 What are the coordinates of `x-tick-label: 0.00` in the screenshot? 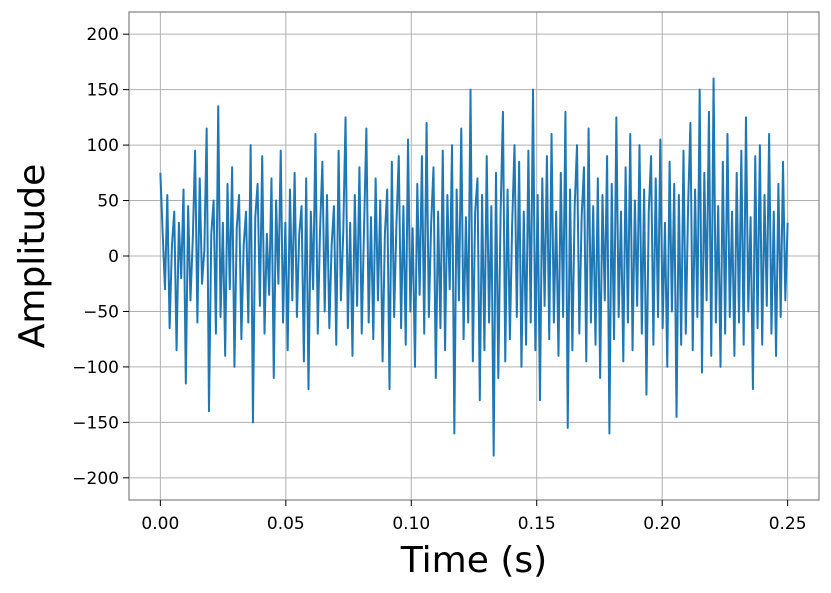 It's located at (160, 524).